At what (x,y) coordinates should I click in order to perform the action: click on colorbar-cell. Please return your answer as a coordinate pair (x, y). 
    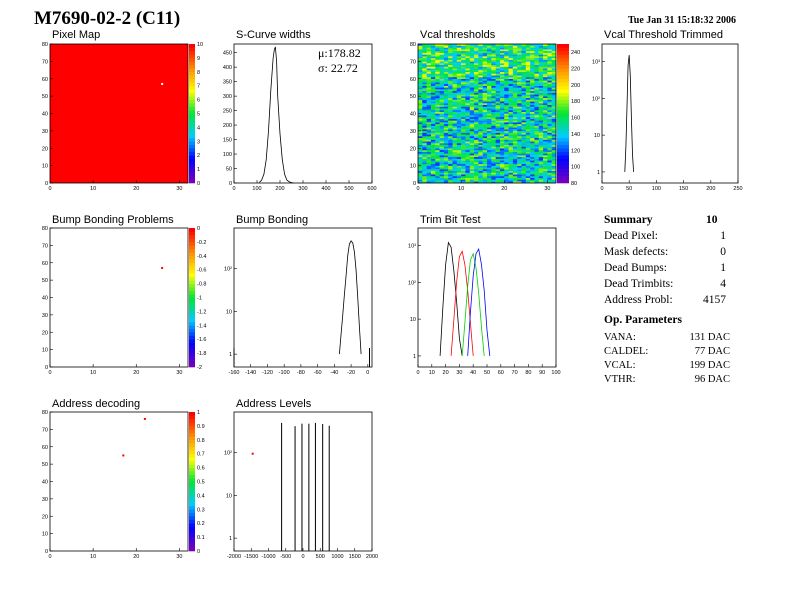
    Looking at the image, I should click on (563, 171).